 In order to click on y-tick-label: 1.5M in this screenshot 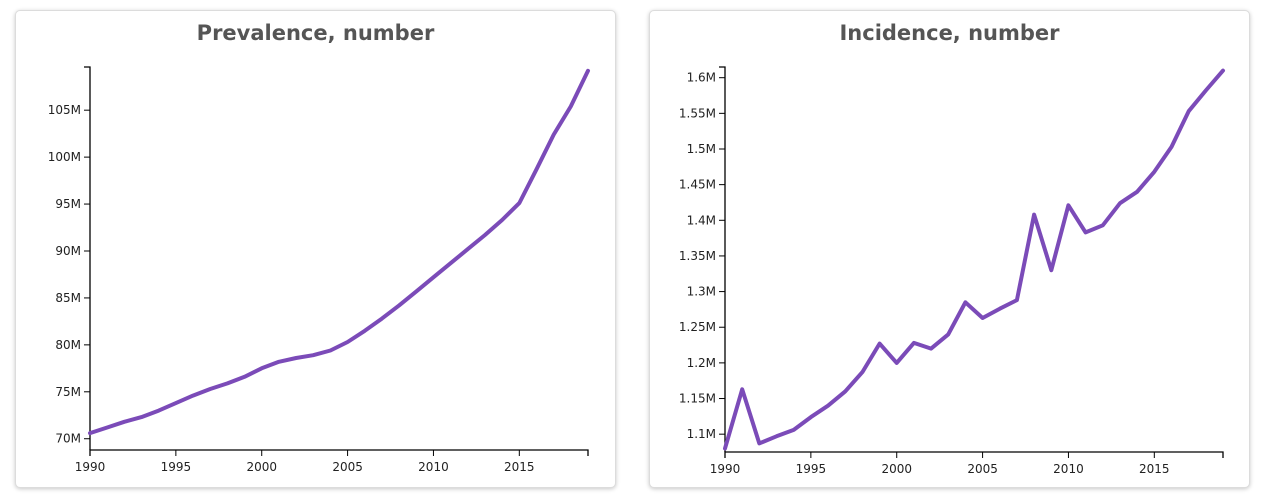, I will do `click(701, 149)`.